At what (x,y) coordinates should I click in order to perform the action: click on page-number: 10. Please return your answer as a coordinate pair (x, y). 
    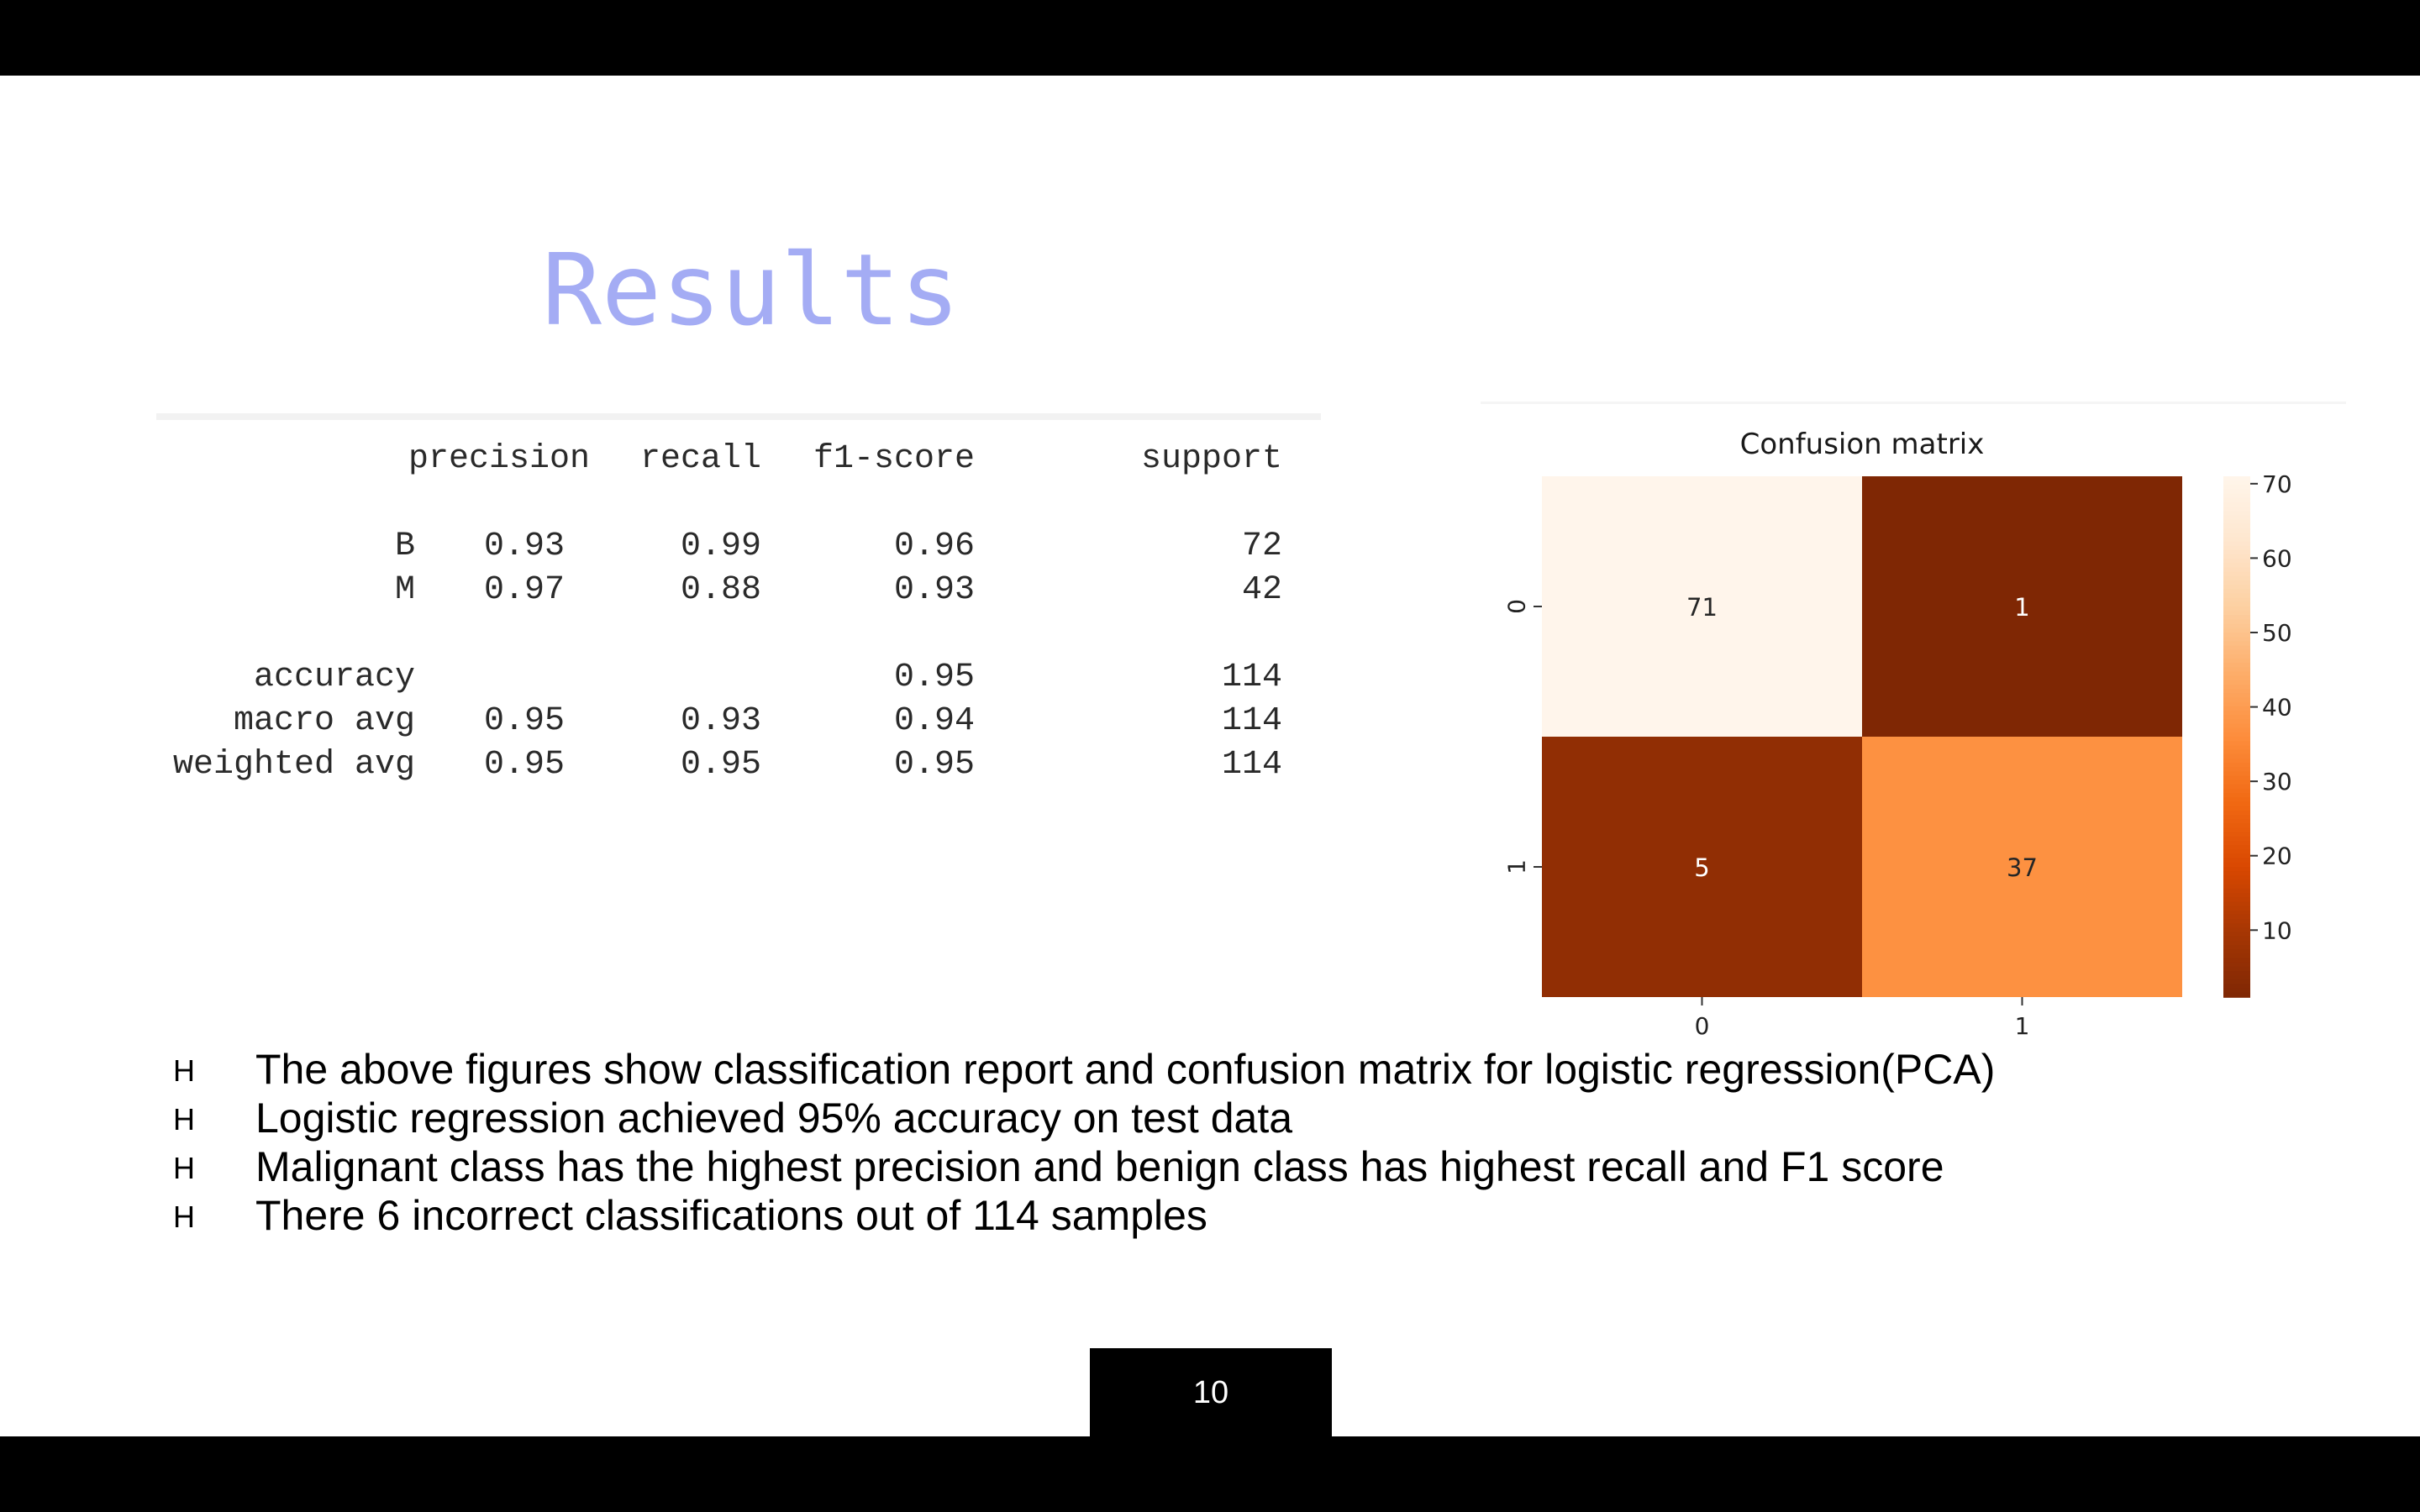
    Looking at the image, I should click on (1211, 1392).